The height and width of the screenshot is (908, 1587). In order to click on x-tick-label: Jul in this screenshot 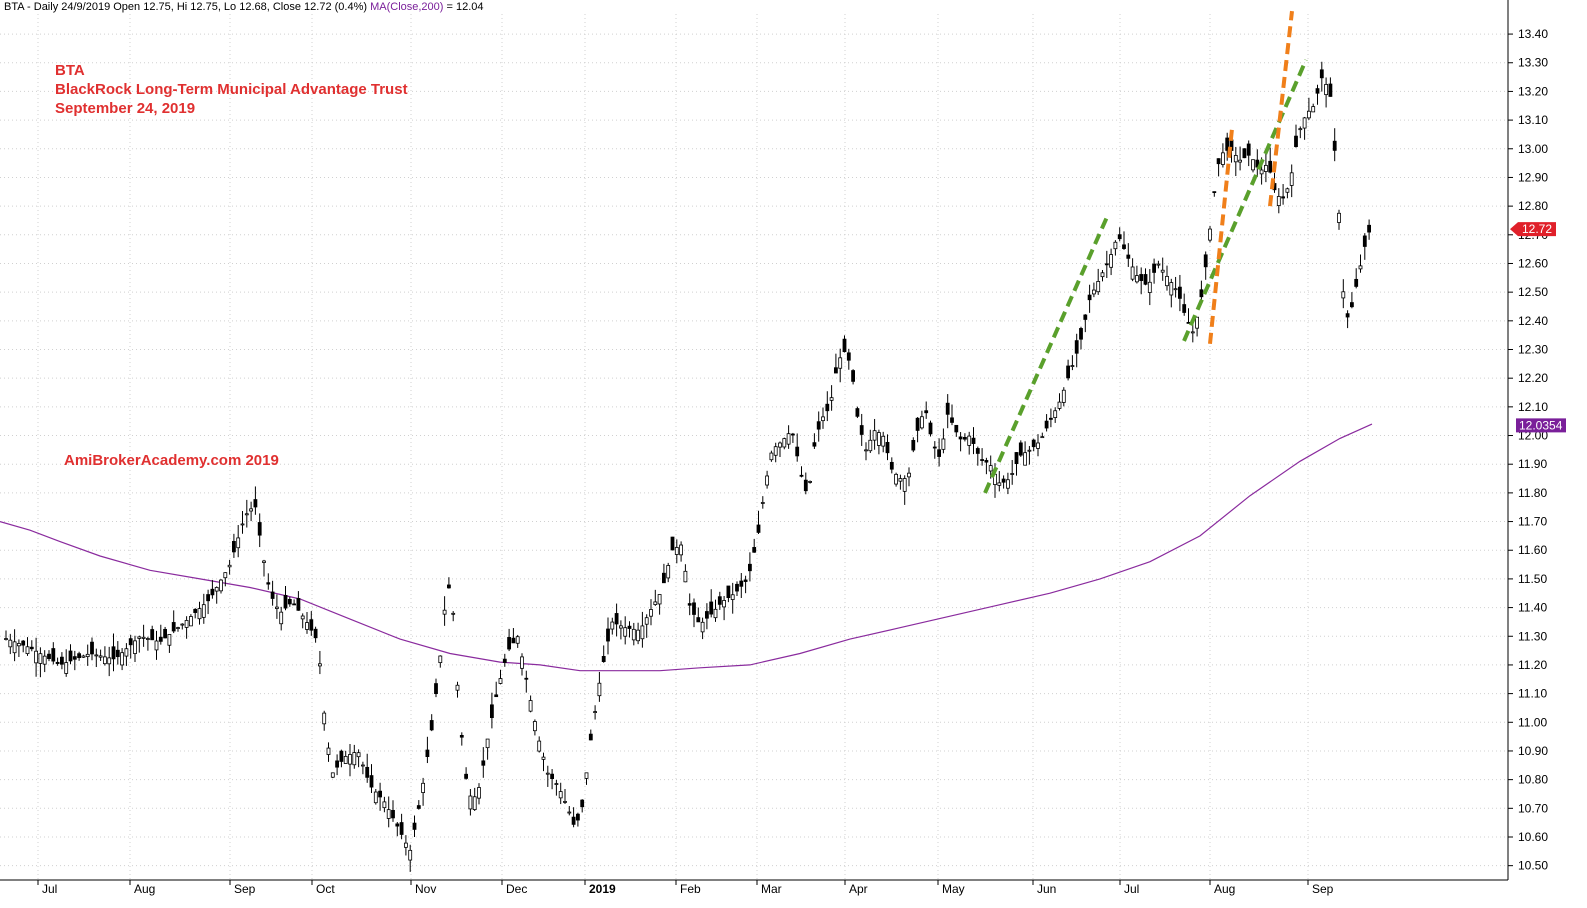, I will do `click(49, 889)`.